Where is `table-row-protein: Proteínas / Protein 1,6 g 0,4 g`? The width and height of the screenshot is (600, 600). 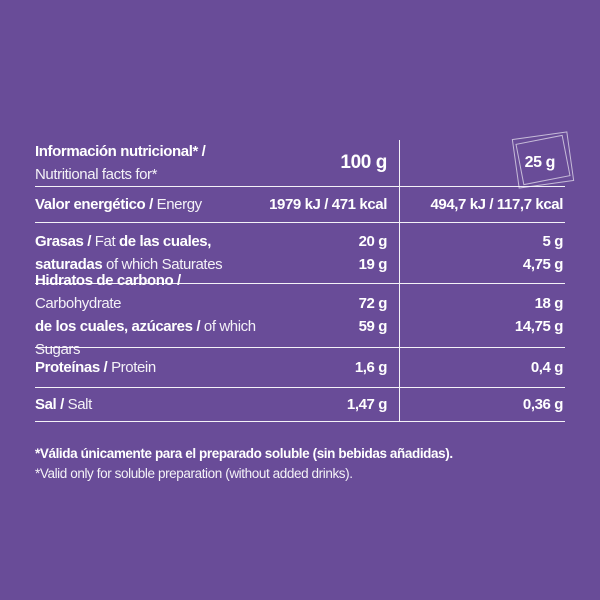 table-row-protein: Proteínas / Protein 1,6 g 0,4 g is located at coordinates (300, 368).